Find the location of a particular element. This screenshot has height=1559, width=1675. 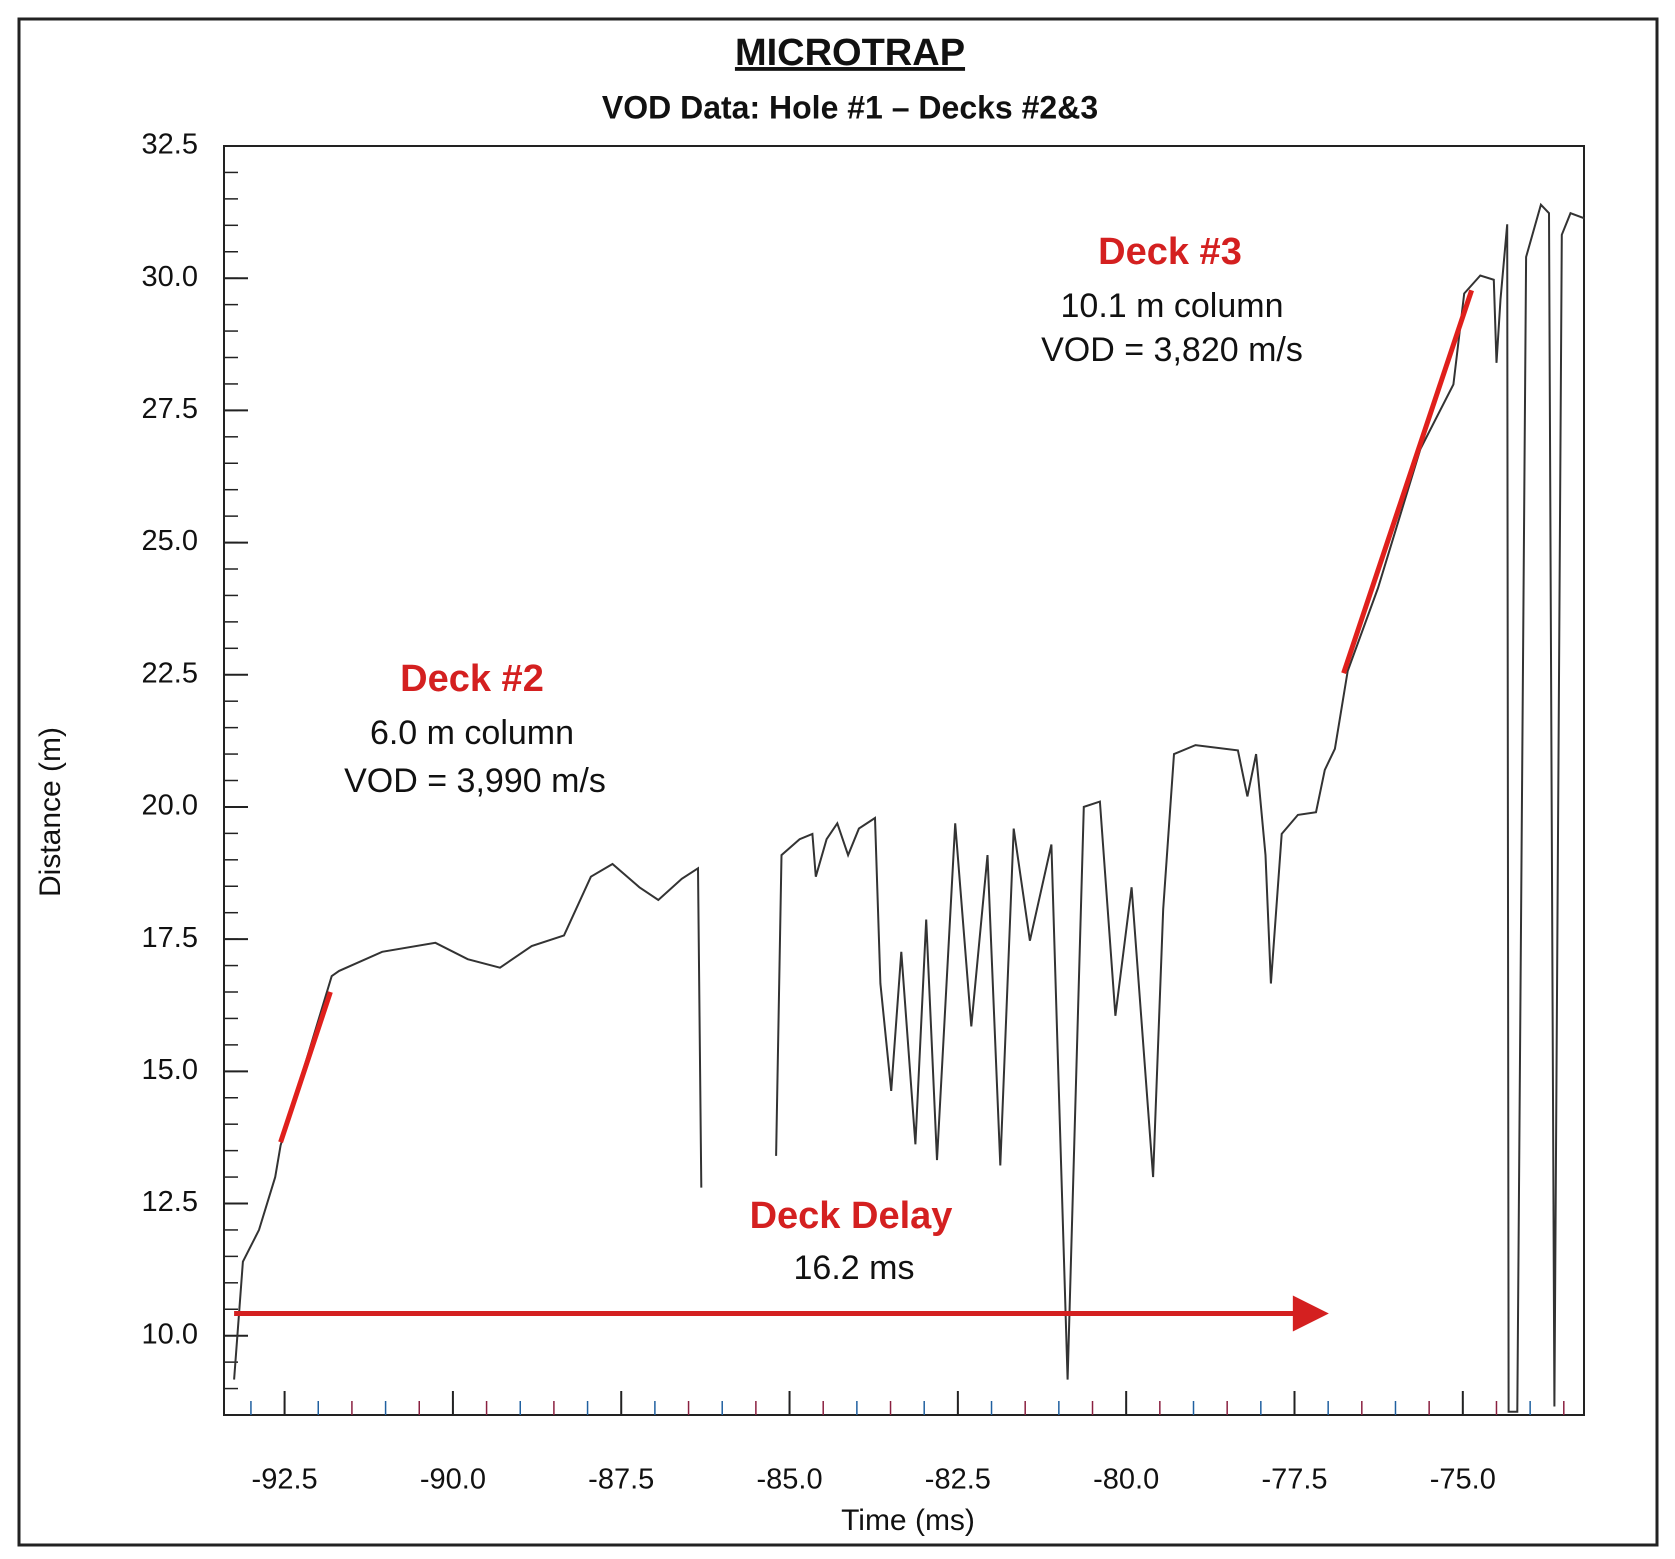

x-tick-label: -90.0 is located at coordinates (453, 1480).